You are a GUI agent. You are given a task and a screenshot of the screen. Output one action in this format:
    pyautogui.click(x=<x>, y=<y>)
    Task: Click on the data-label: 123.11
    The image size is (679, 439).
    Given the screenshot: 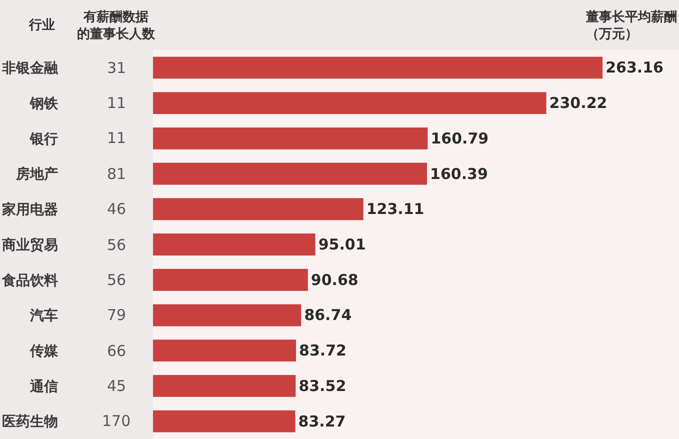 What is the action you would take?
    pyautogui.click(x=395, y=209)
    